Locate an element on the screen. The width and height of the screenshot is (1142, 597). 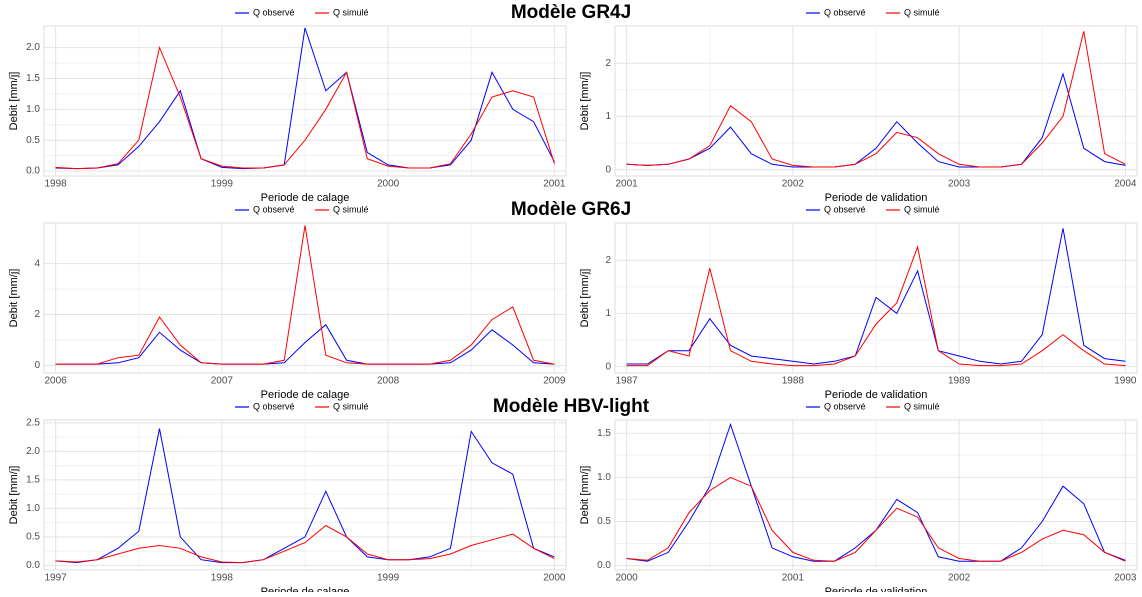
x-tick-label: 2004 is located at coordinates (1125, 184).